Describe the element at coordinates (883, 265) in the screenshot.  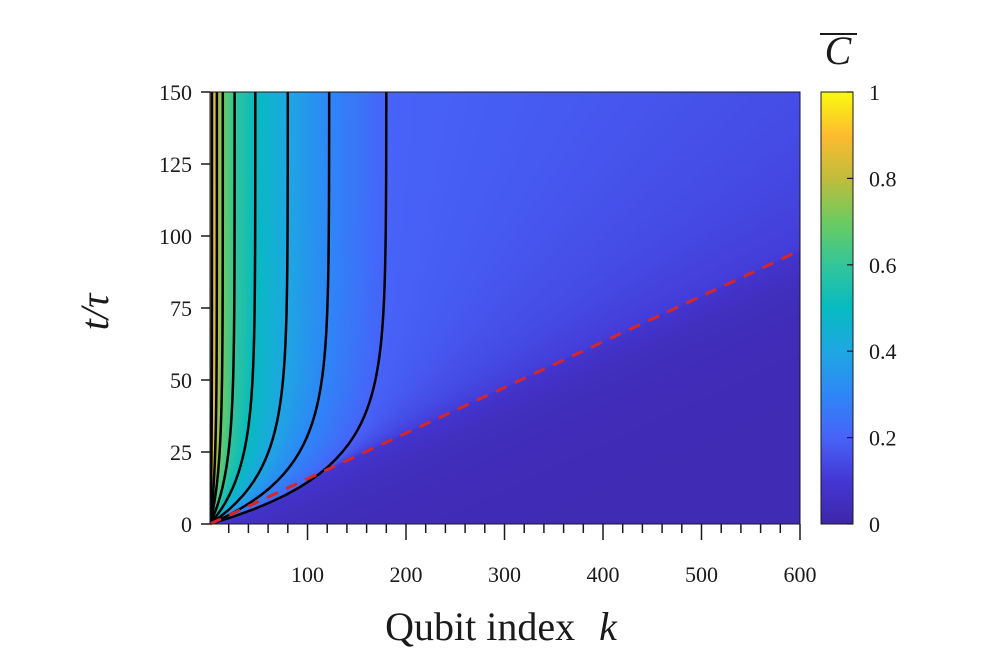
I see `colorbar-tick-label: 0.6` at that location.